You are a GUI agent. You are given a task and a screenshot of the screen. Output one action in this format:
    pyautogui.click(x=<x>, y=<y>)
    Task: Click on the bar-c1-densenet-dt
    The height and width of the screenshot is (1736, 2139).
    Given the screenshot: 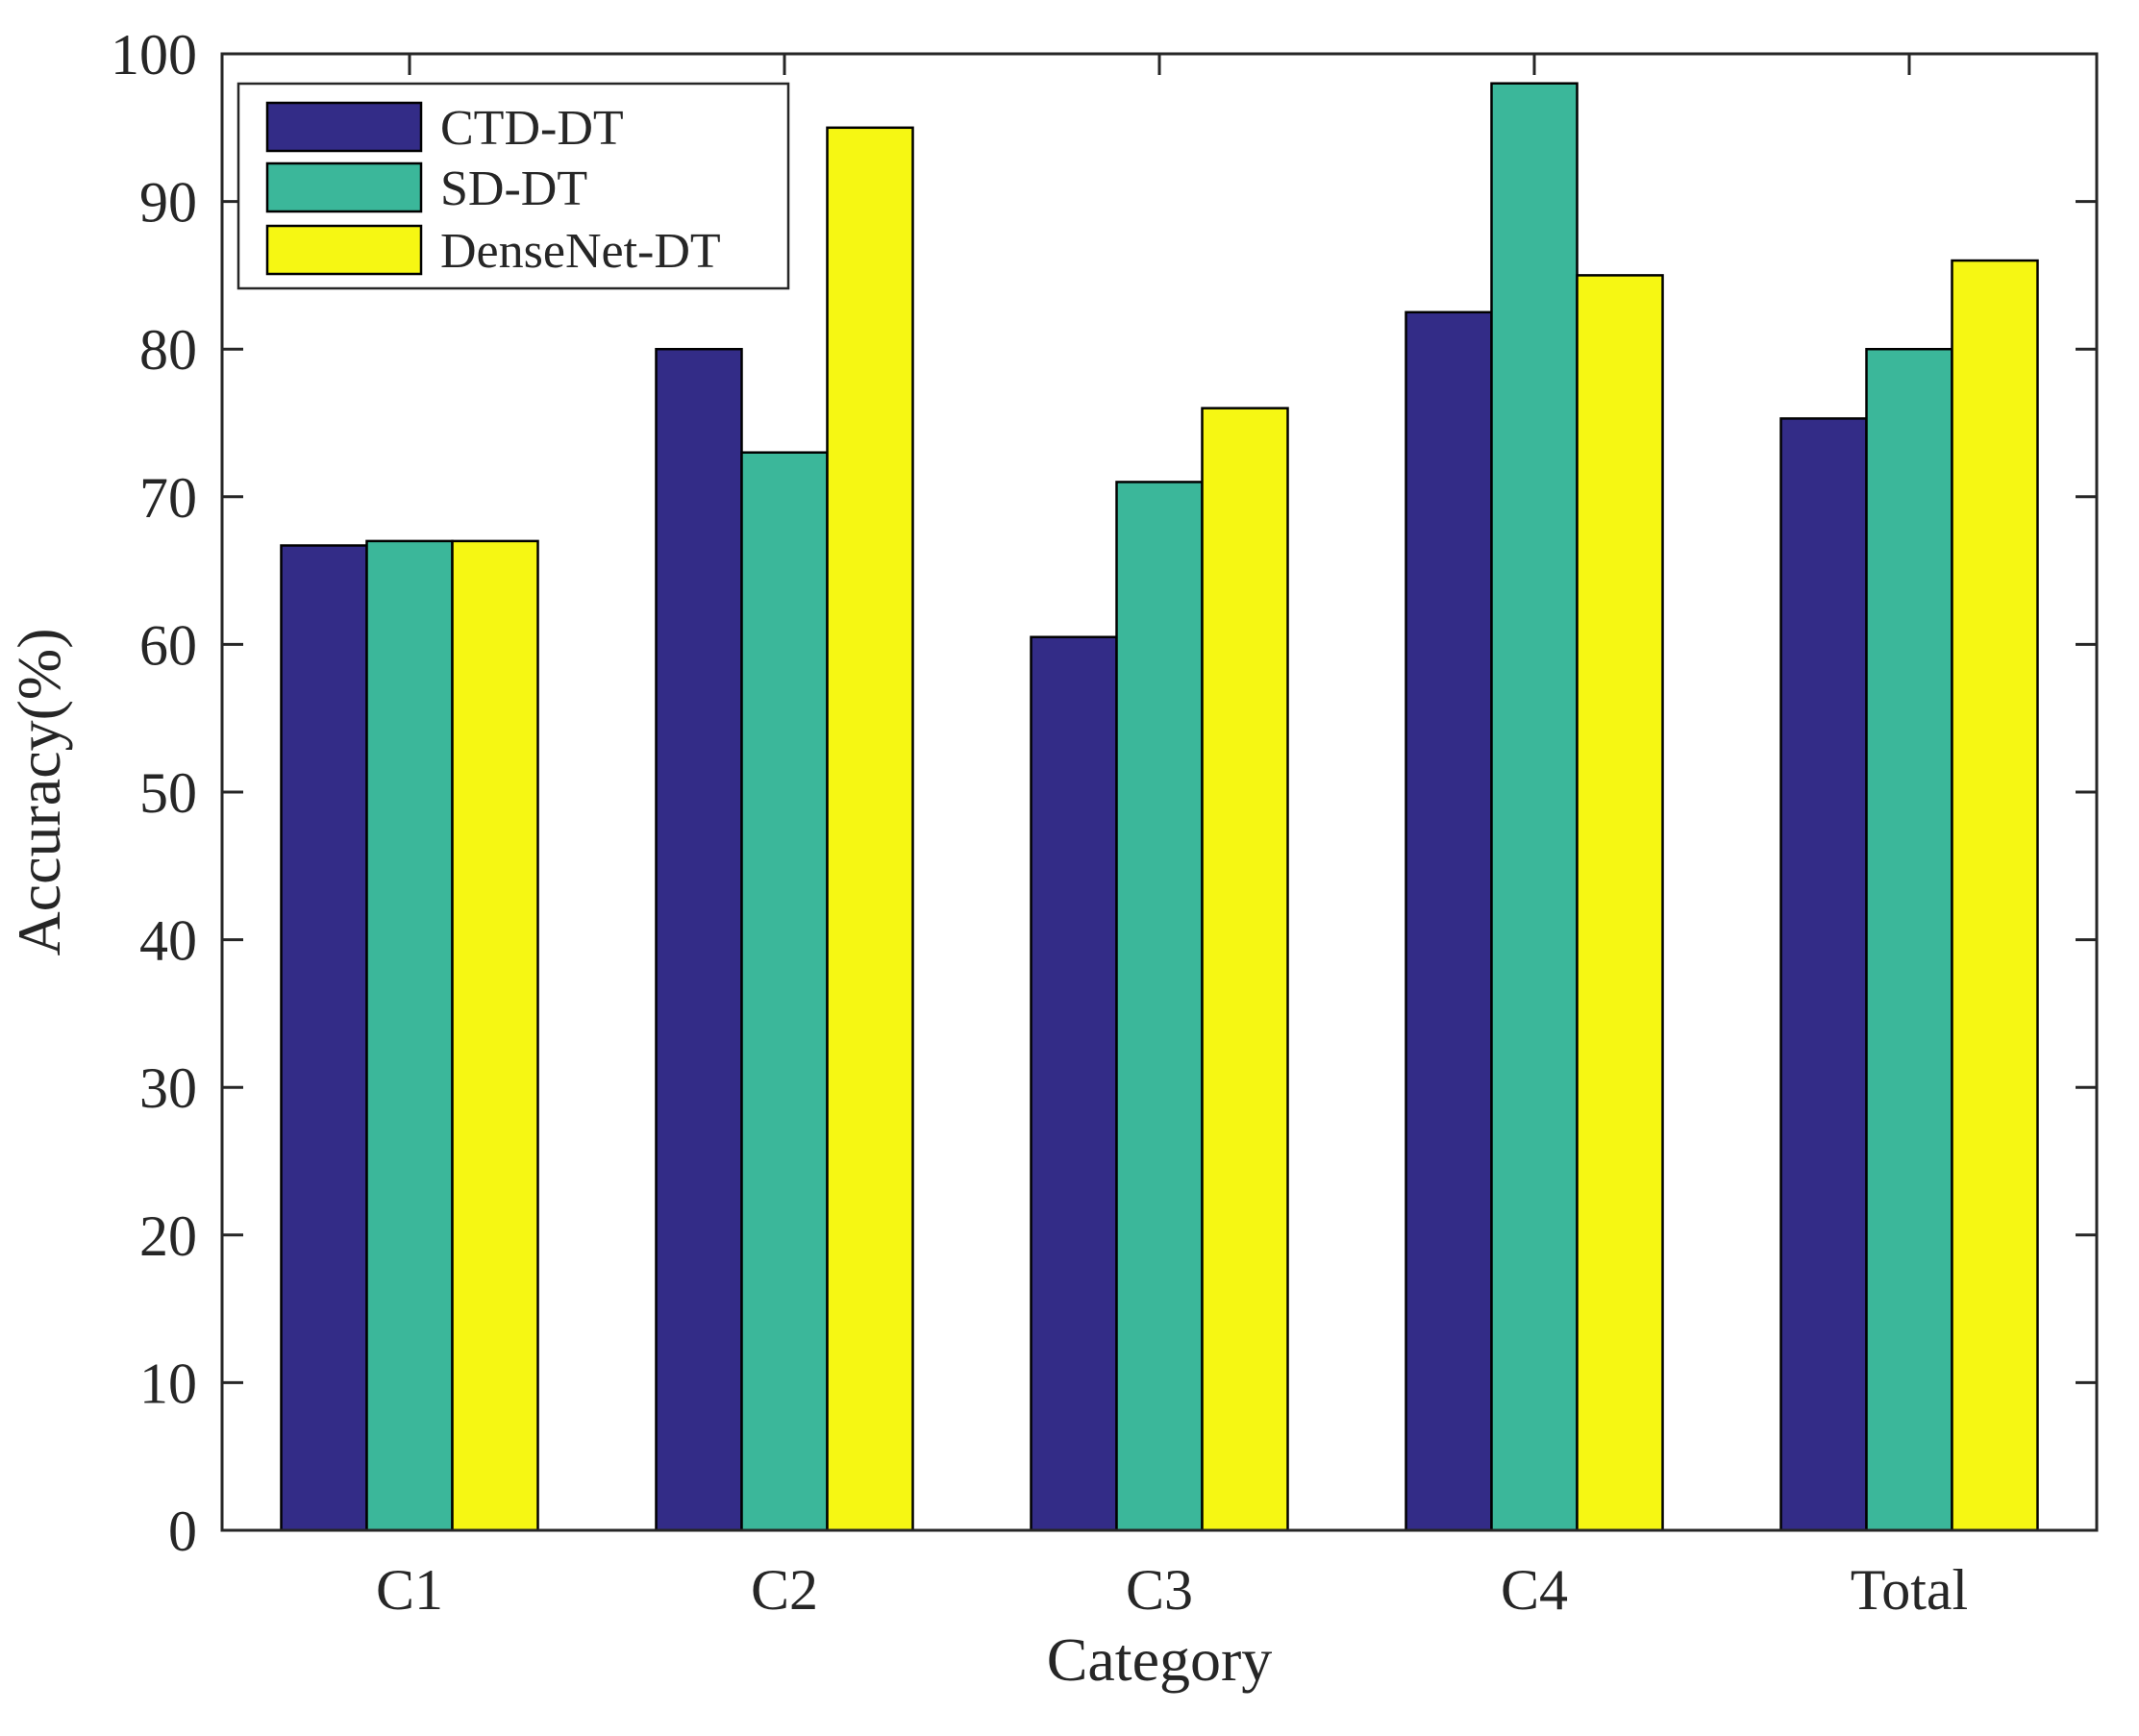 What is the action you would take?
    pyautogui.click(x=495, y=1035)
    